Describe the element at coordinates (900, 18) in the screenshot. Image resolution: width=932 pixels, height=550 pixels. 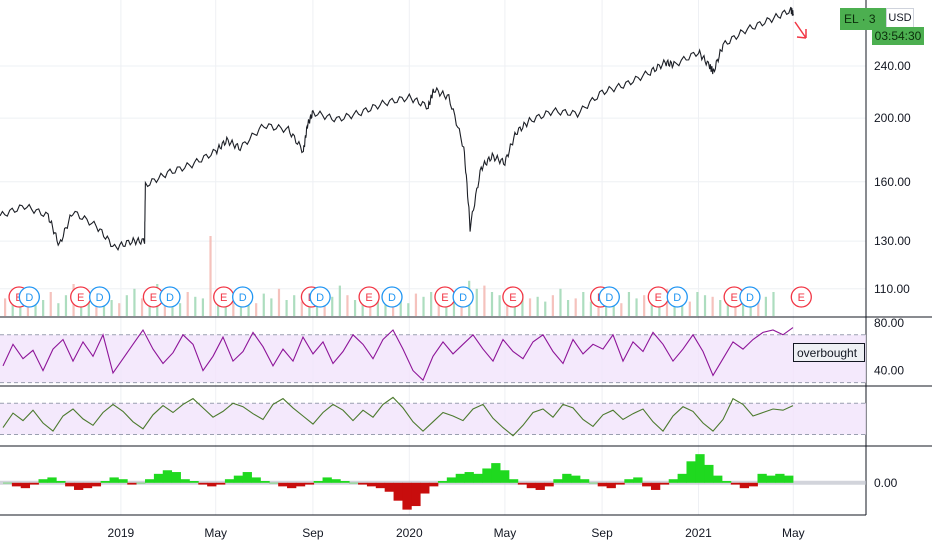
I see `currency-badge: USD` at that location.